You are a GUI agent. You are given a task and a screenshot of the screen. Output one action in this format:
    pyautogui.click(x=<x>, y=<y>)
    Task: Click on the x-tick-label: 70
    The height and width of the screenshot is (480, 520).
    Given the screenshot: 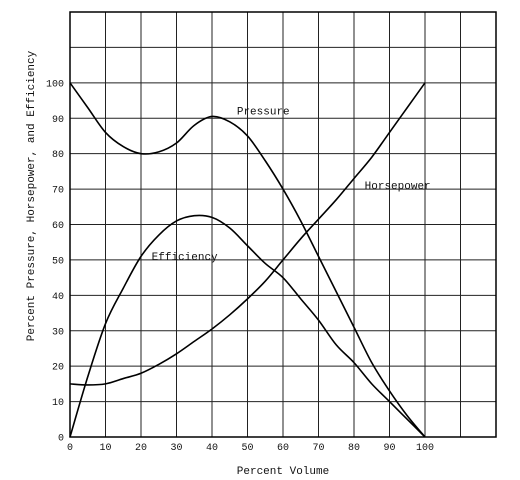 What is the action you would take?
    pyautogui.click(x=318, y=448)
    